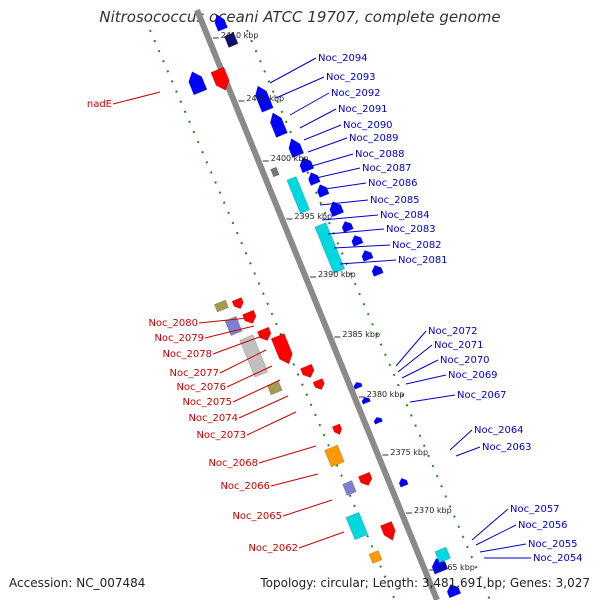  What do you see at coordinates (77, 583) in the screenshot?
I see `accession-label: Accession: NC_007484` at bounding box center [77, 583].